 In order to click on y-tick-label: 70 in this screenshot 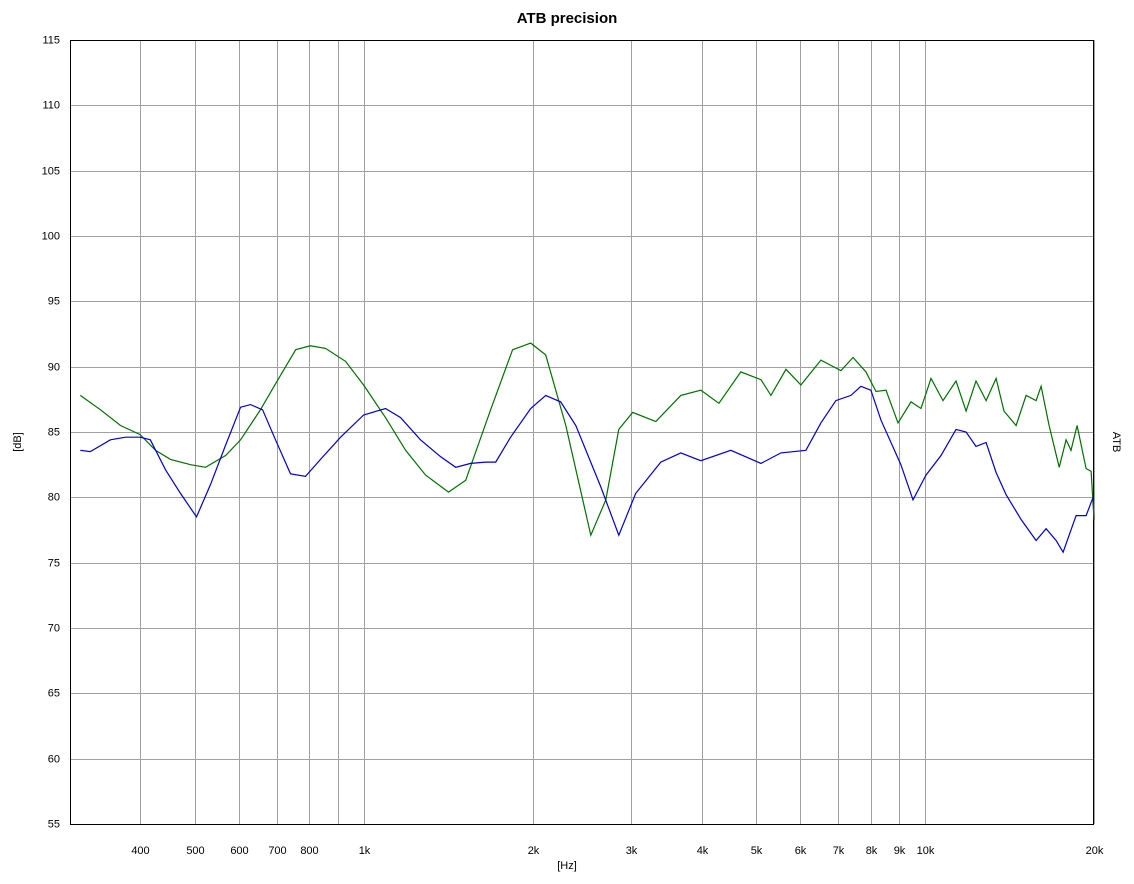, I will do `click(54, 628)`.